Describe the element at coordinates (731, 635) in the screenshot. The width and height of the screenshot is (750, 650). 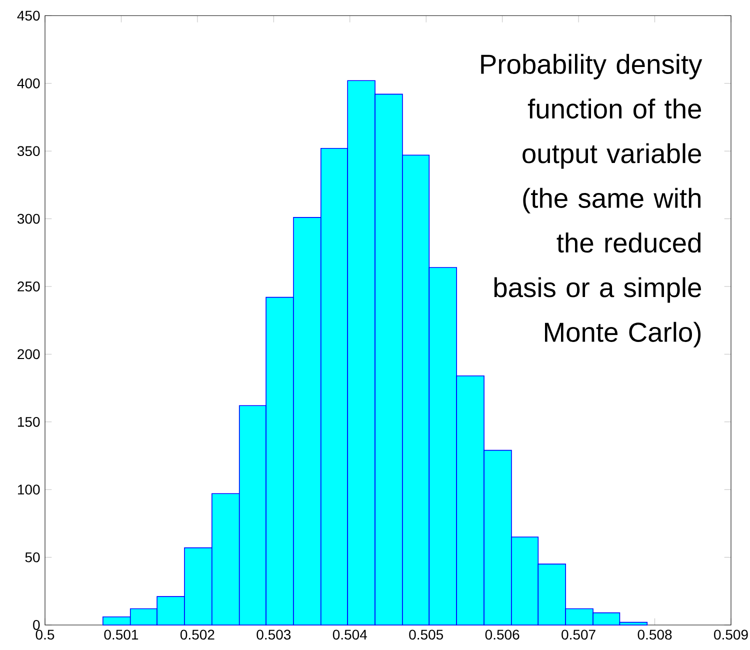
I see `x-tick-label: 0.509` at that location.